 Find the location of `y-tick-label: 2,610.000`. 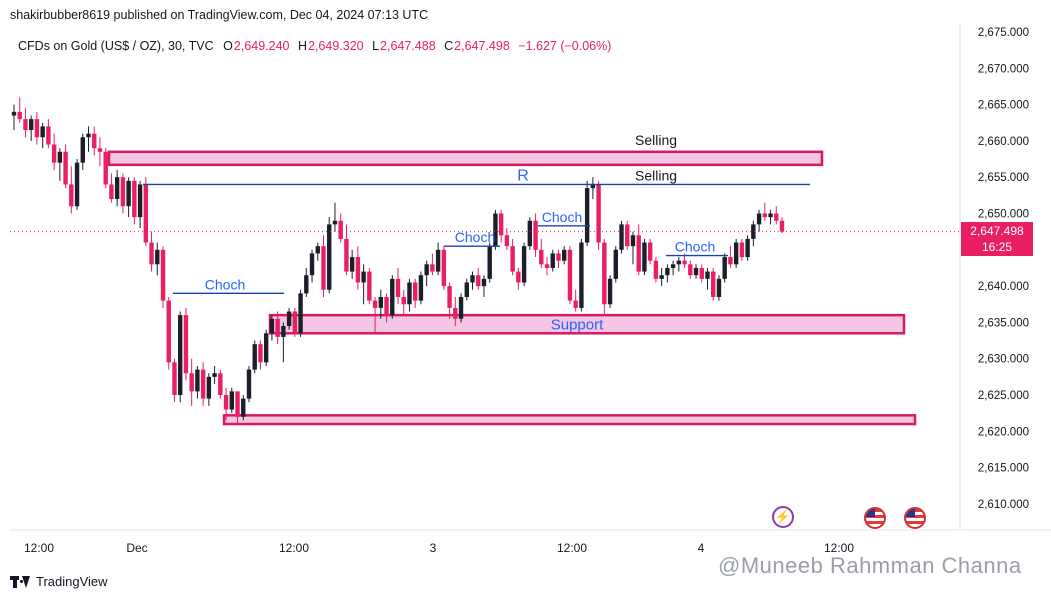

y-tick-label: 2,610.000 is located at coordinates (1003, 505).